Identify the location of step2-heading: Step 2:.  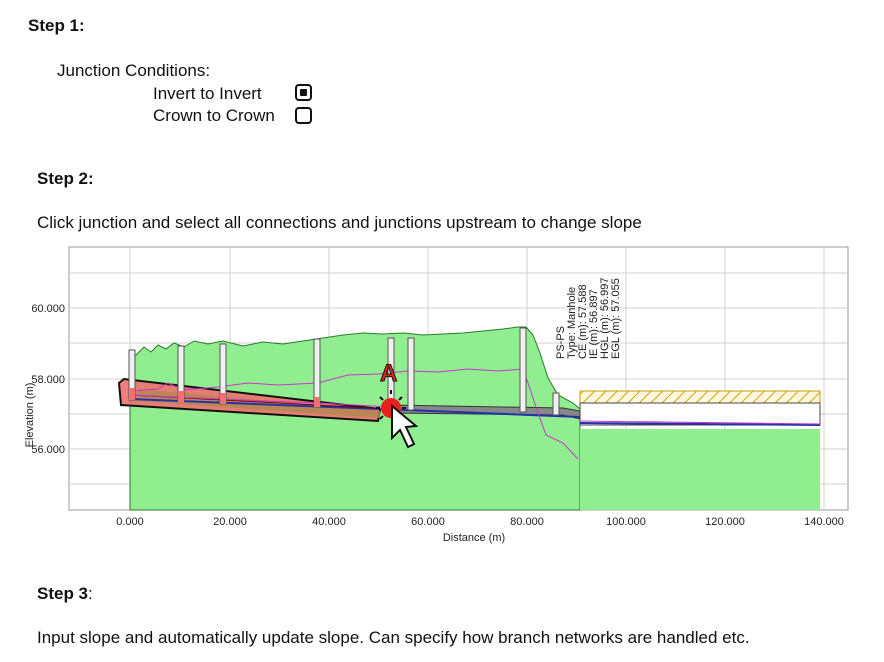
(65, 178).